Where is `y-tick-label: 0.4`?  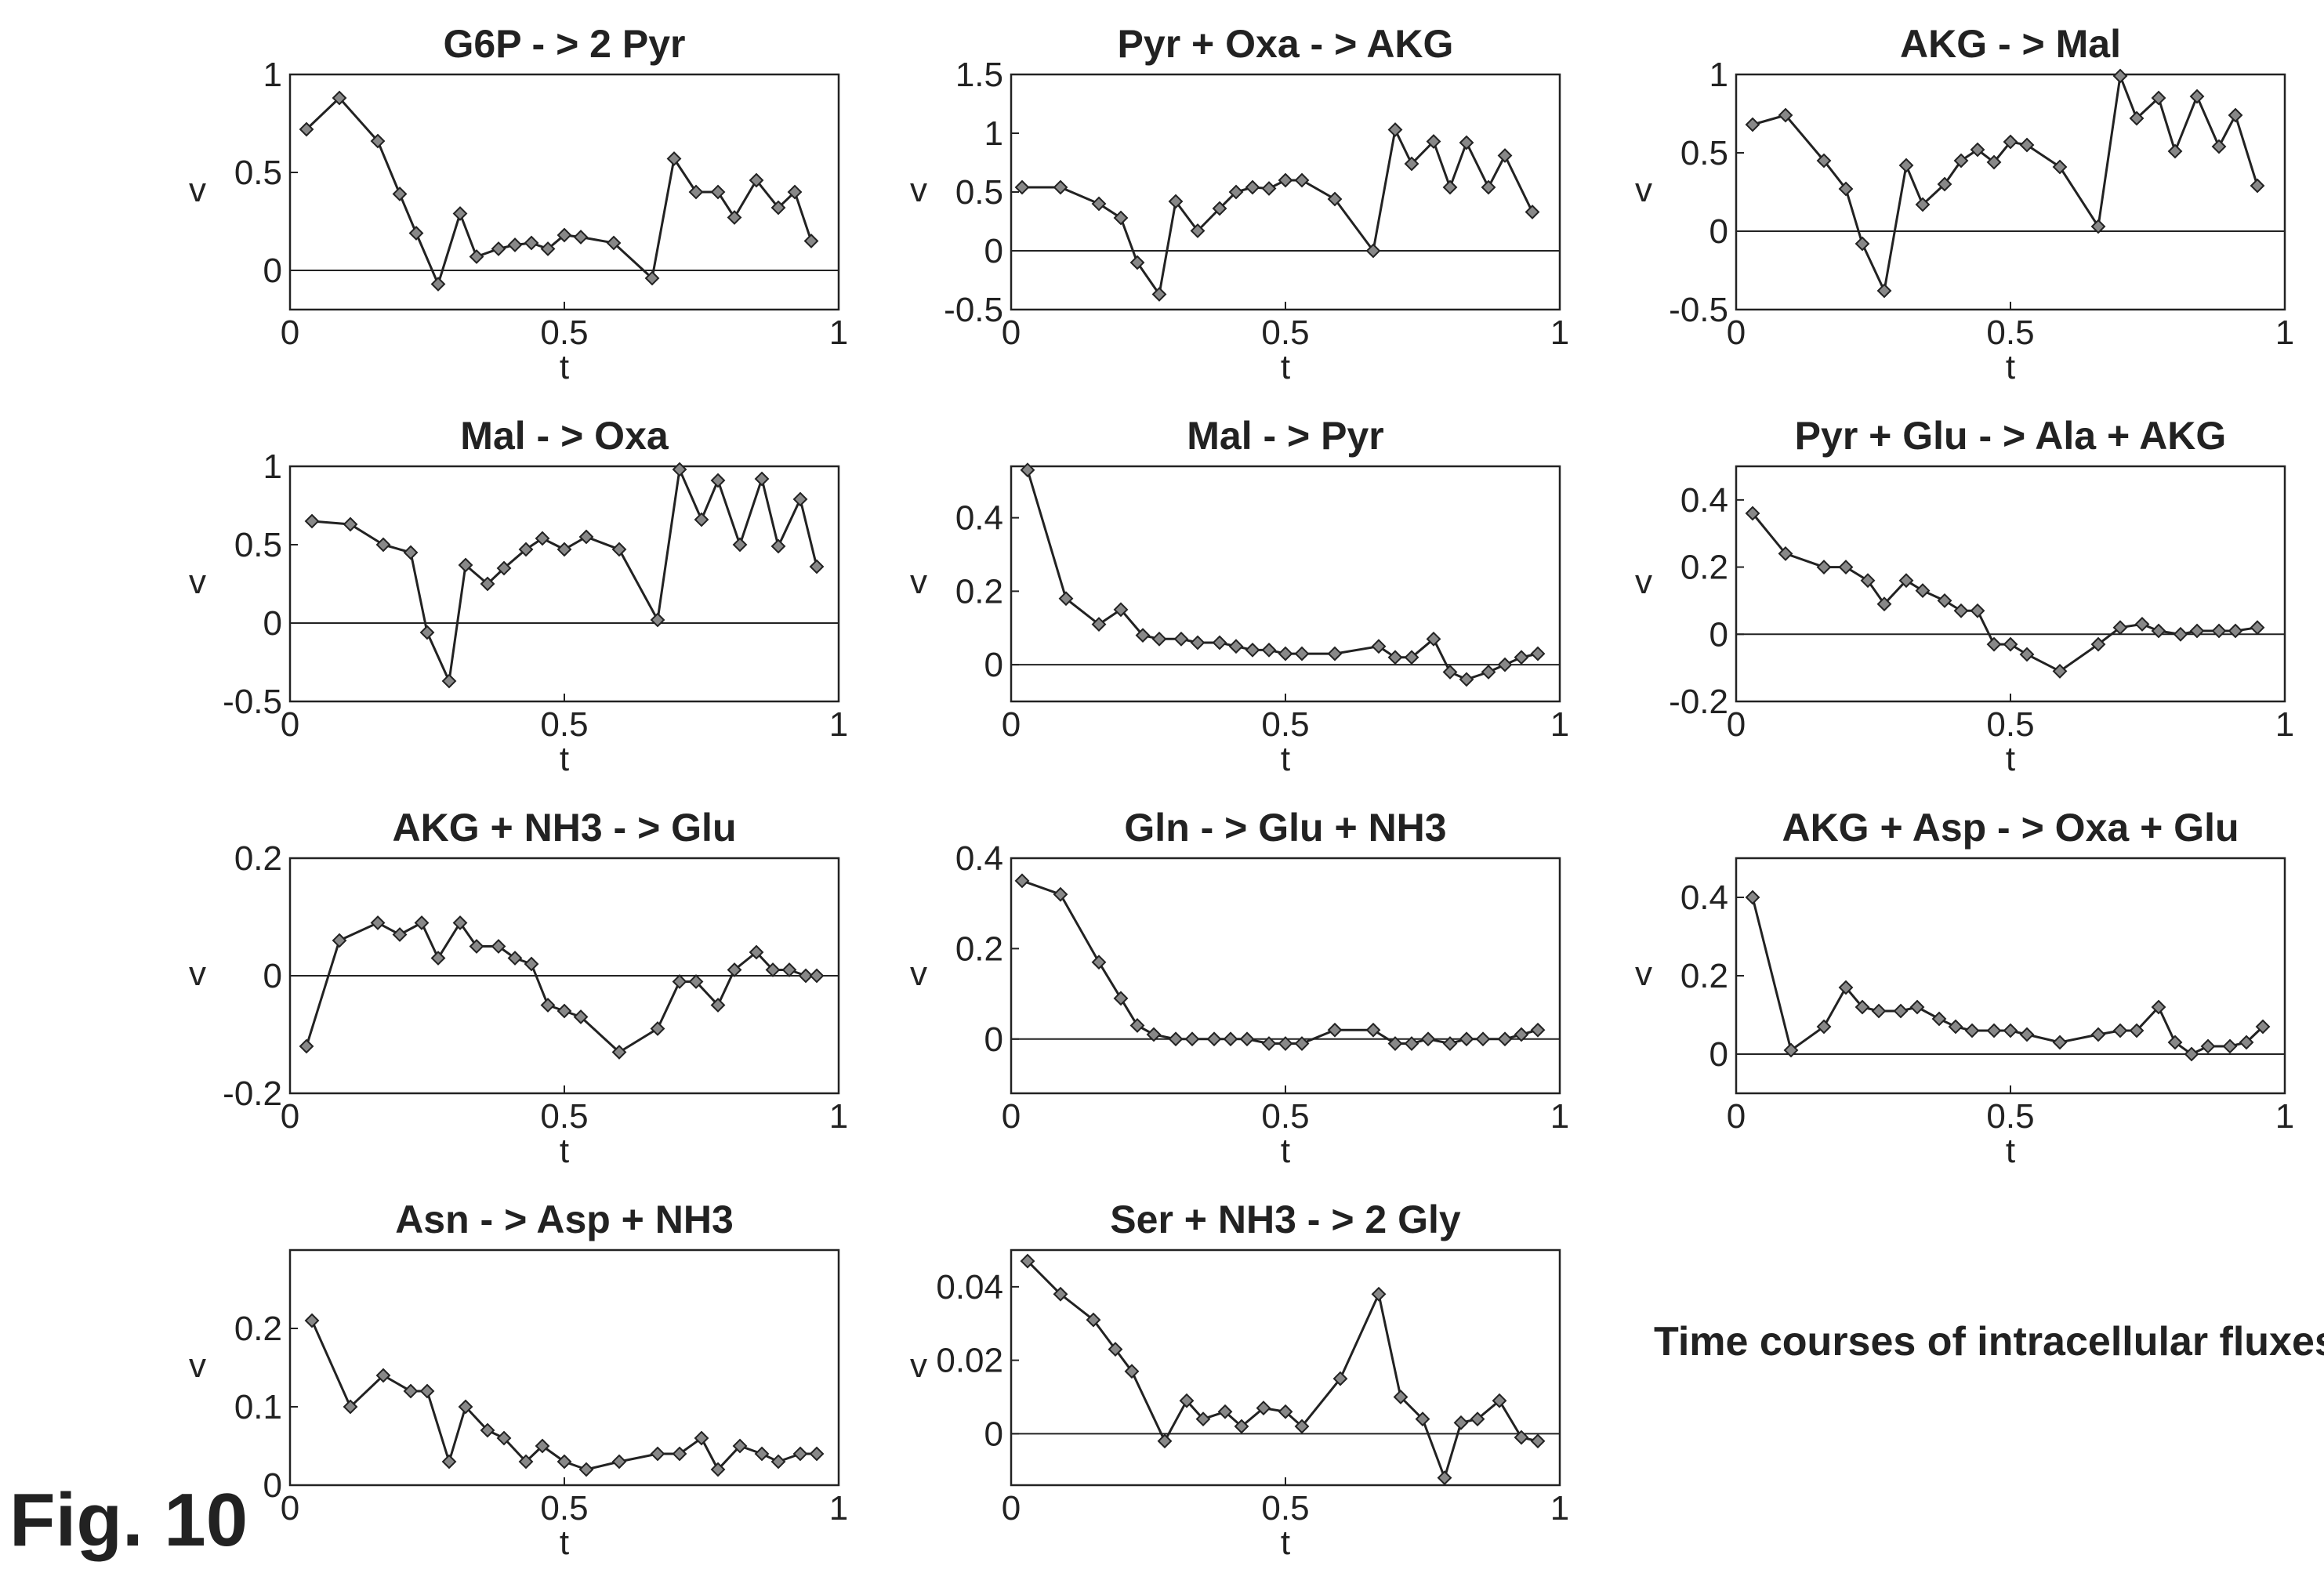
y-tick-label: 0.4 is located at coordinates (1704, 898).